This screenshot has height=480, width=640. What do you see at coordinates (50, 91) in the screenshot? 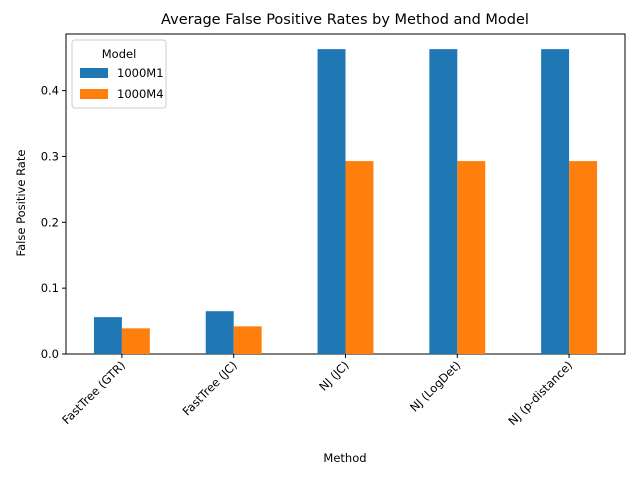
I see `y-tick-label: 0.4` at bounding box center [50, 91].